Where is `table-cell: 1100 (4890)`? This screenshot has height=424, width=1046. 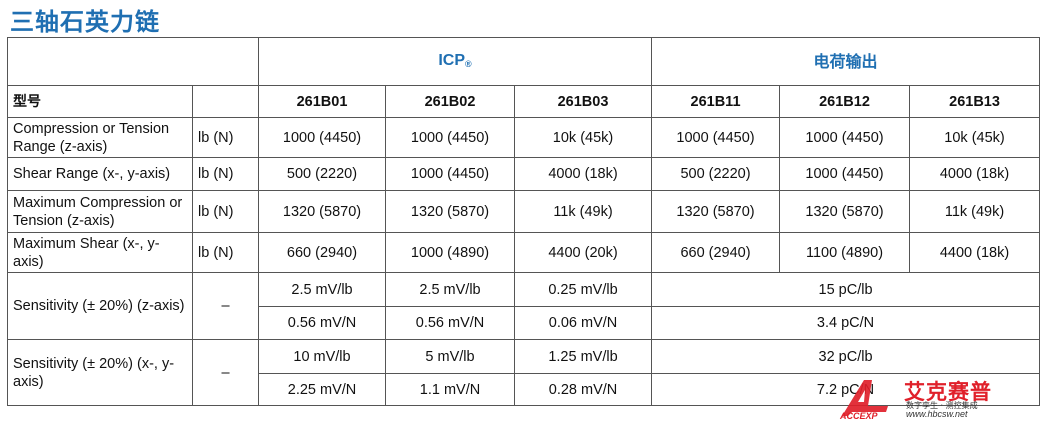 table-cell: 1100 (4890) is located at coordinates (845, 252).